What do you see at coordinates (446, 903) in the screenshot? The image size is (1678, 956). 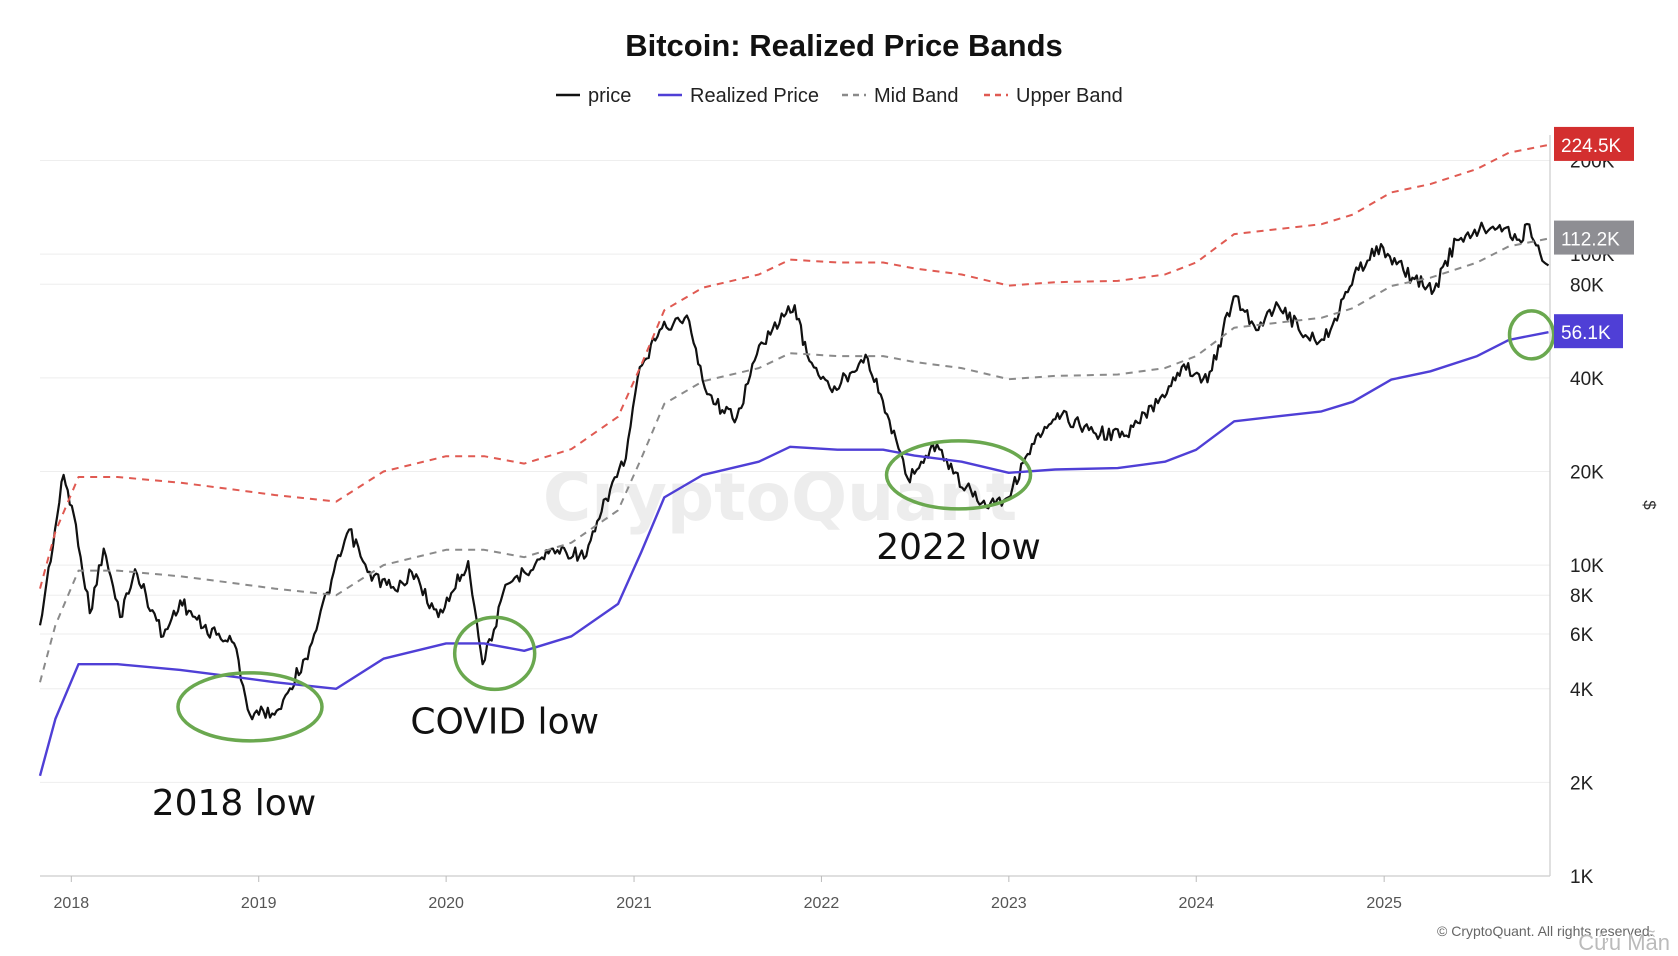 I see `x-tick-label: 2020` at bounding box center [446, 903].